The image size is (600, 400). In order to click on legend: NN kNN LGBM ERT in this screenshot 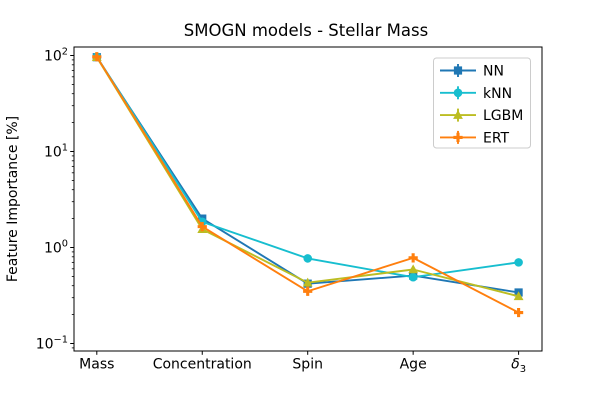, I will do `click(482, 103)`.